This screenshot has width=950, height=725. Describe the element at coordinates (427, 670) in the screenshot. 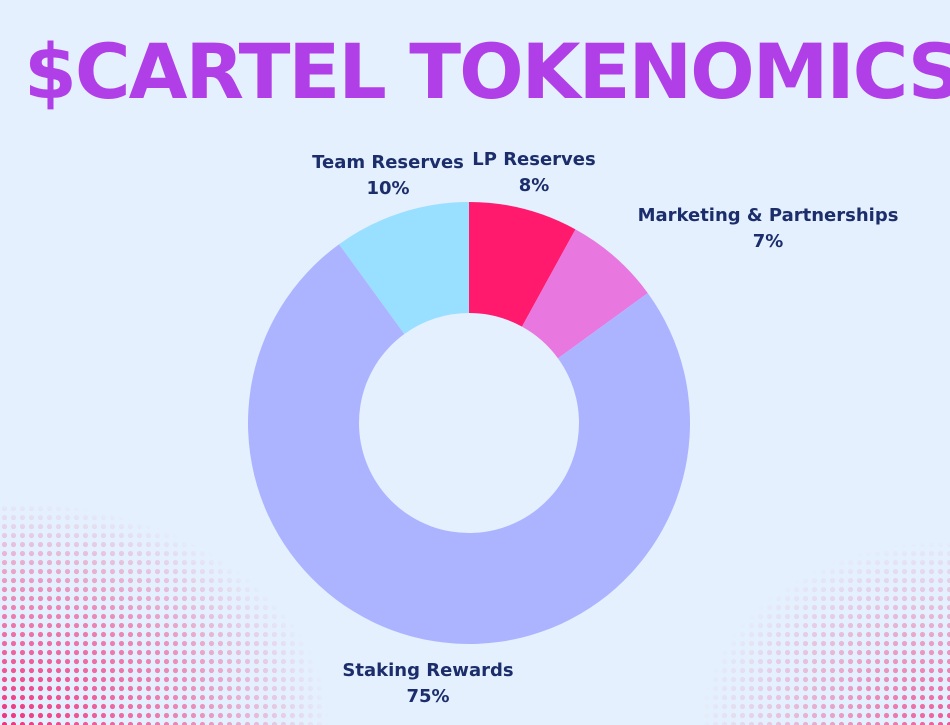

I see `slice-label: Staking Rewards` at that location.